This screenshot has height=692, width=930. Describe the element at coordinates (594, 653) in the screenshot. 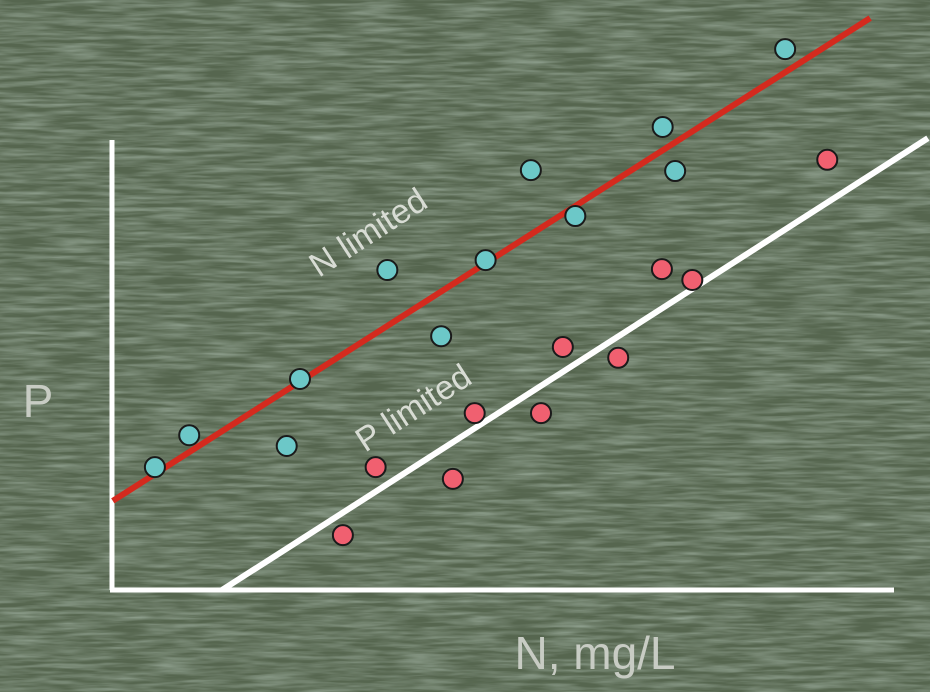

I see `x-axis-label: N, mg/L` at that location.